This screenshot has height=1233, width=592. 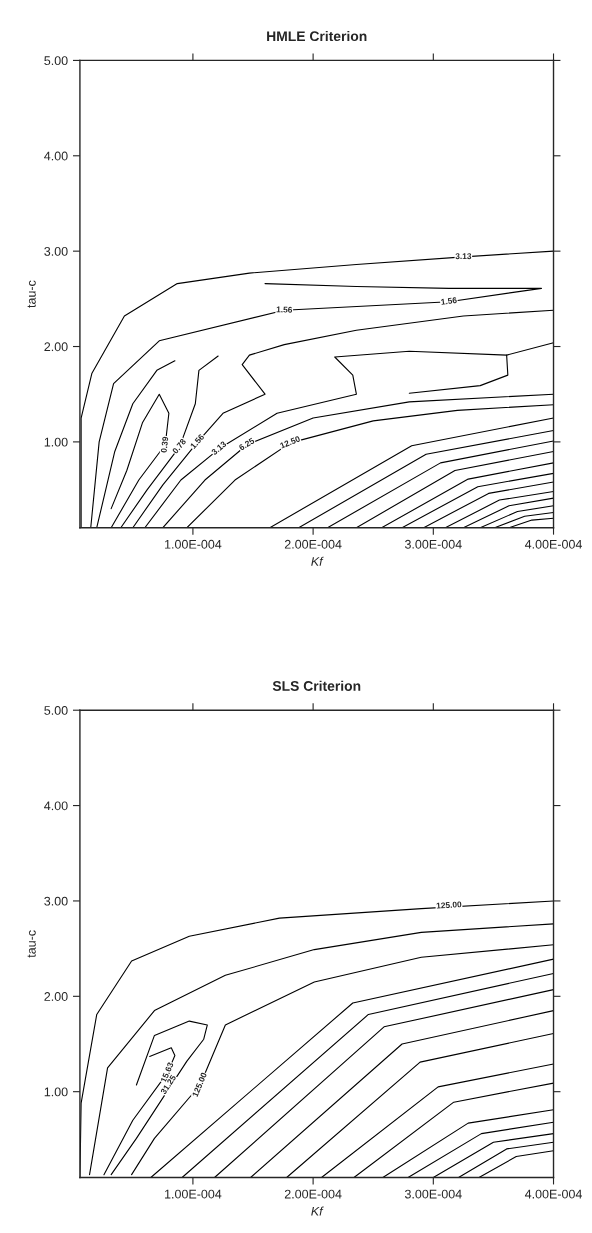 What do you see at coordinates (290, 442) in the screenshot?
I see `annotation: 12.50` at bounding box center [290, 442].